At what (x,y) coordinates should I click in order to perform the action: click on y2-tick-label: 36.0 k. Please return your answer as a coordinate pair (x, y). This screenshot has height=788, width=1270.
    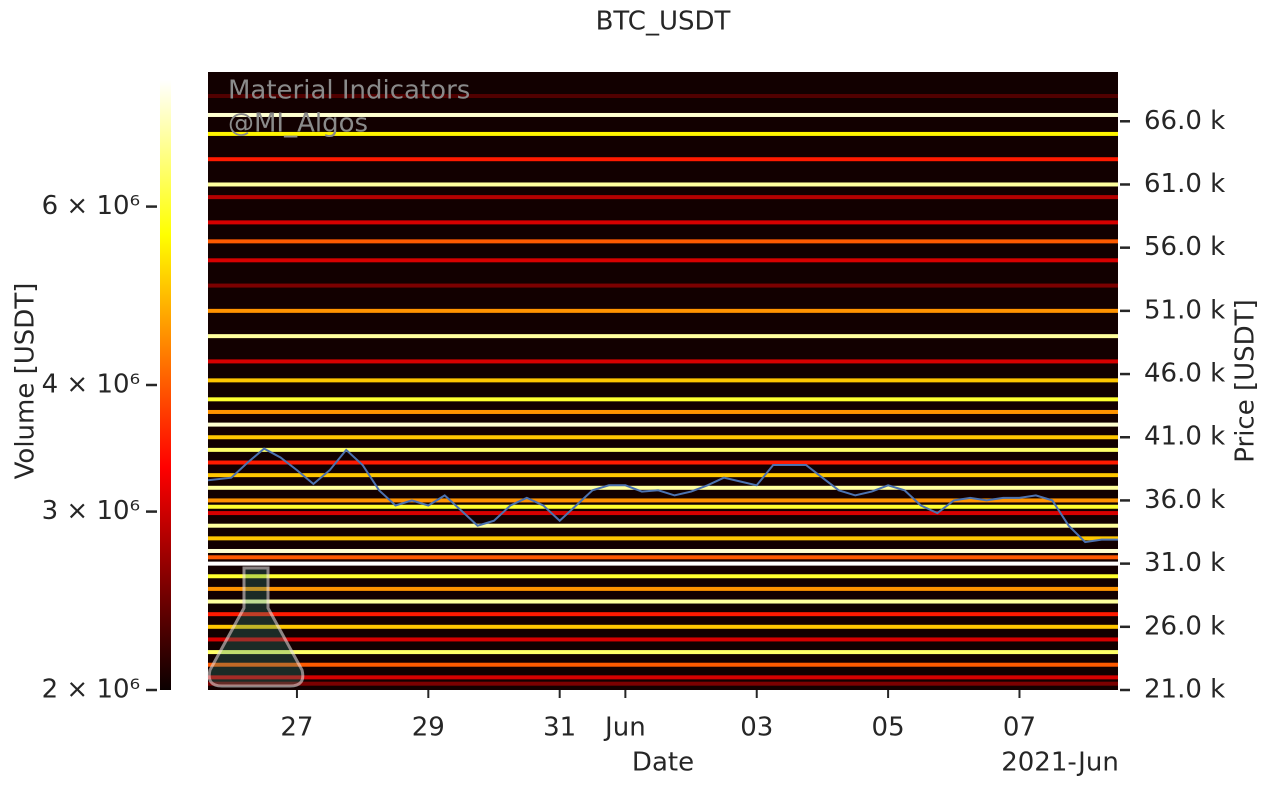
    Looking at the image, I should click on (1184, 500).